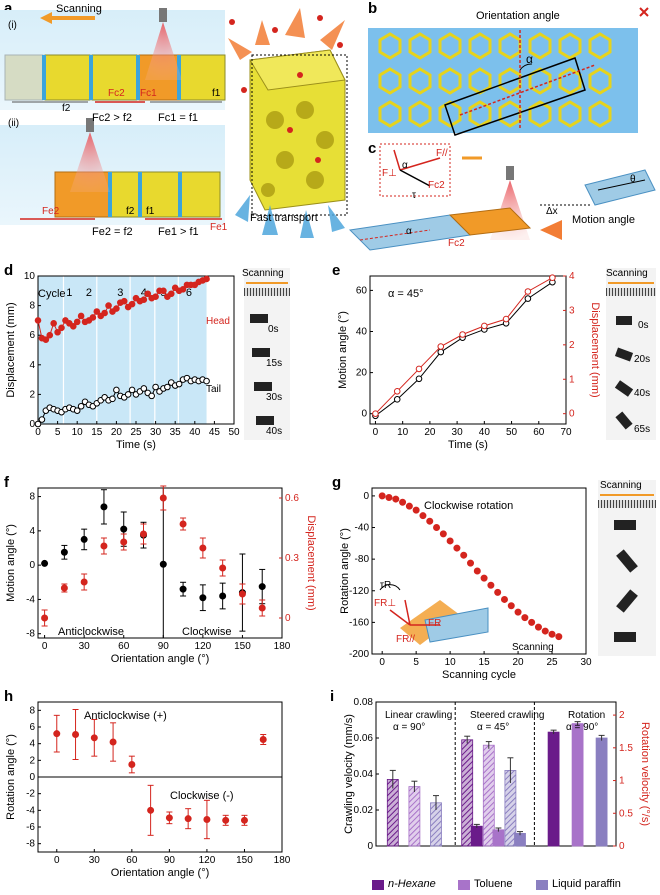  Describe the element at coordinates (493, 727) in the screenshot. I see `group-alpha-steered: α = 45°` at that location.